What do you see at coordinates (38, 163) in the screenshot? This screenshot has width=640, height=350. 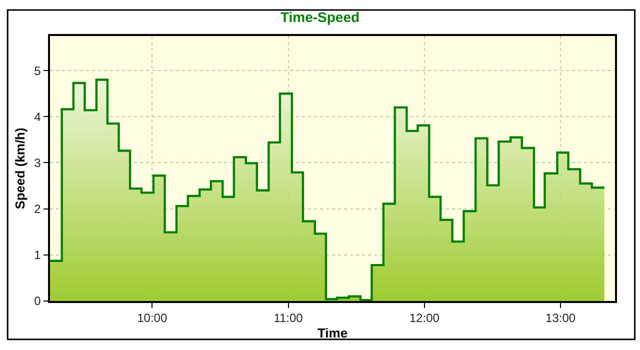 I see `y-tick-label: 3` at bounding box center [38, 163].